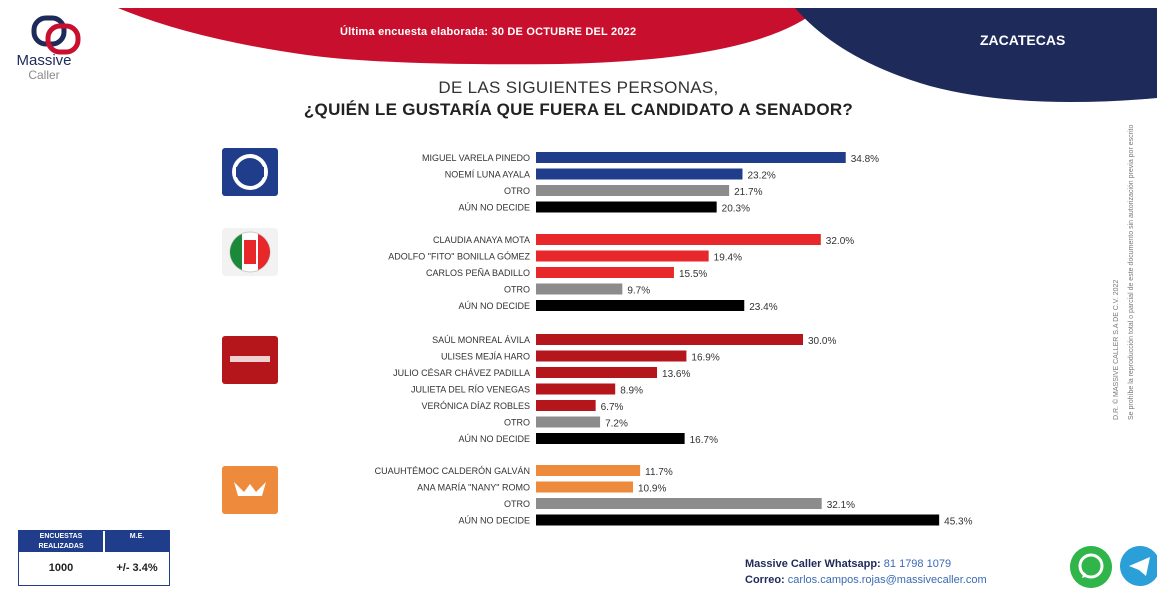 Image resolution: width=1157 pixels, height=589 pixels. Describe the element at coordinates (822, 341) in the screenshot. I see `bar-value-label: 30.0%` at that location.